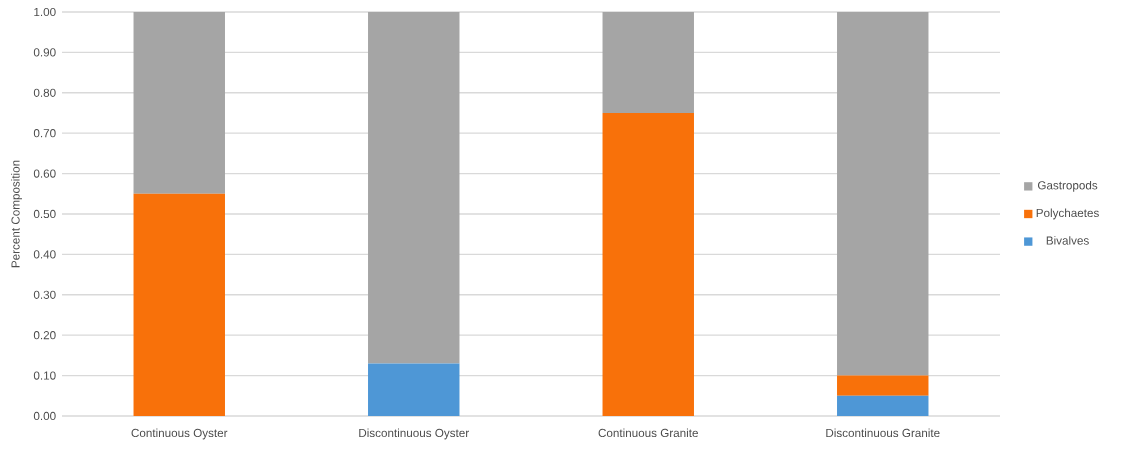 This screenshot has width=1144, height=453. Describe the element at coordinates (44, 133) in the screenshot. I see `y-tick-label: 0.70` at that location.